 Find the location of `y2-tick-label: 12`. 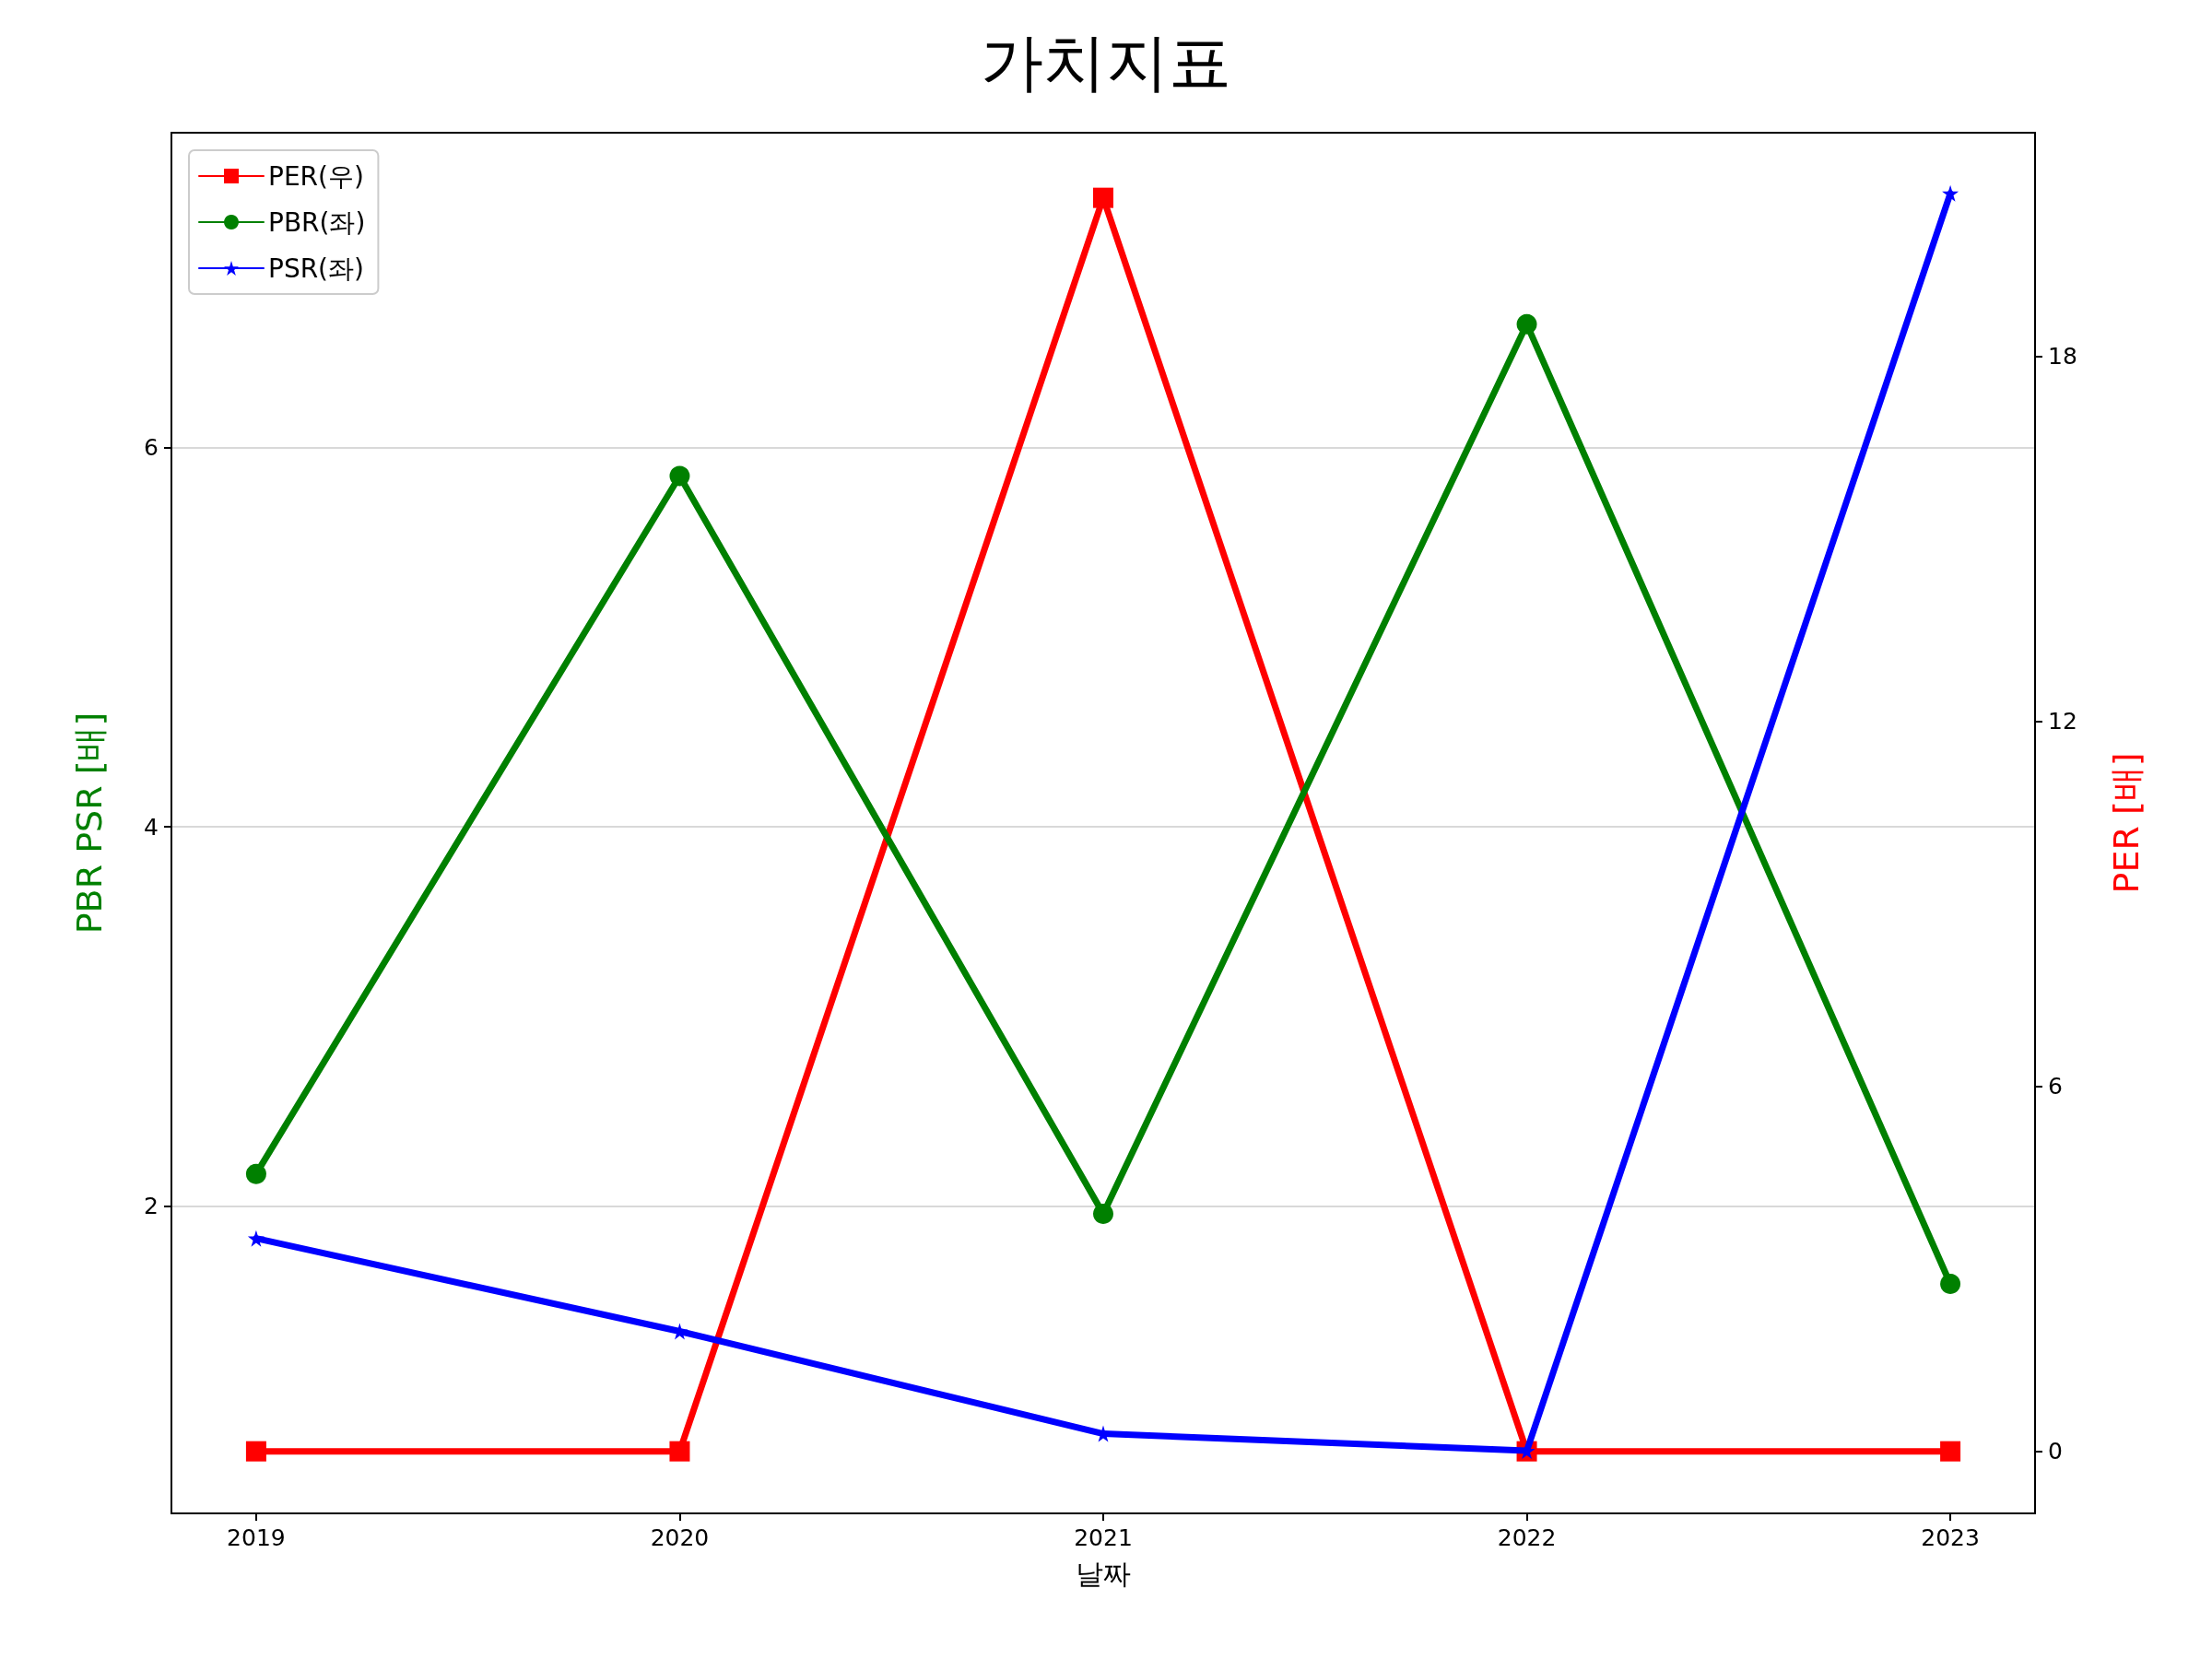

y2-tick-label: 12 is located at coordinates (2062, 721).